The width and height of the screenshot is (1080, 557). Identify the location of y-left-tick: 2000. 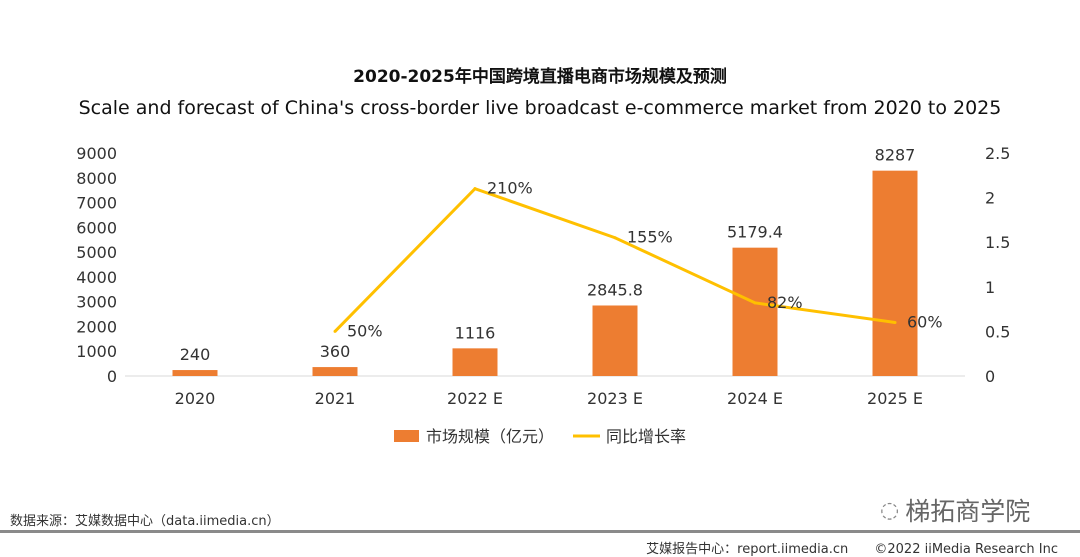
(96, 326).